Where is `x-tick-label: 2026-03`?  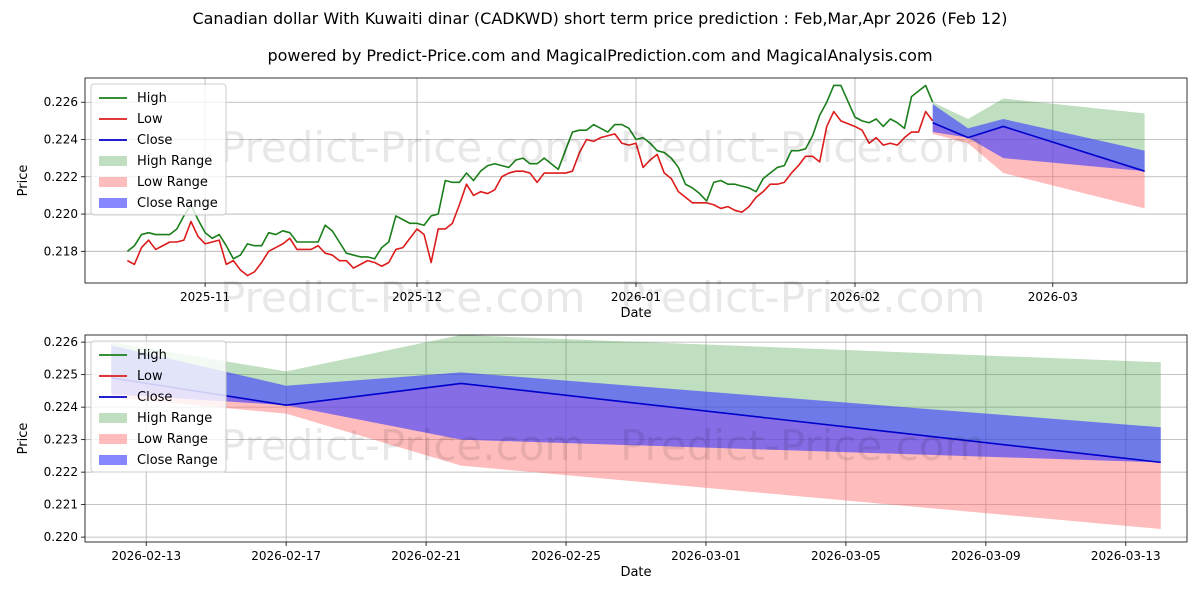 x-tick-label: 2026-03 is located at coordinates (1053, 297).